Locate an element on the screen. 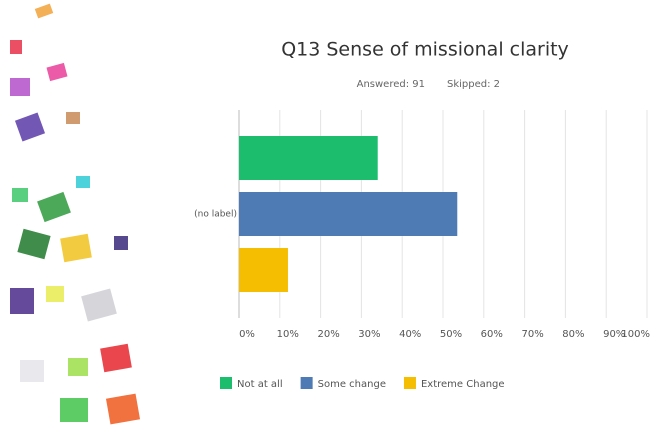 The width and height of the screenshot is (650, 428). x-tick-label: 30% is located at coordinates (369, 334).